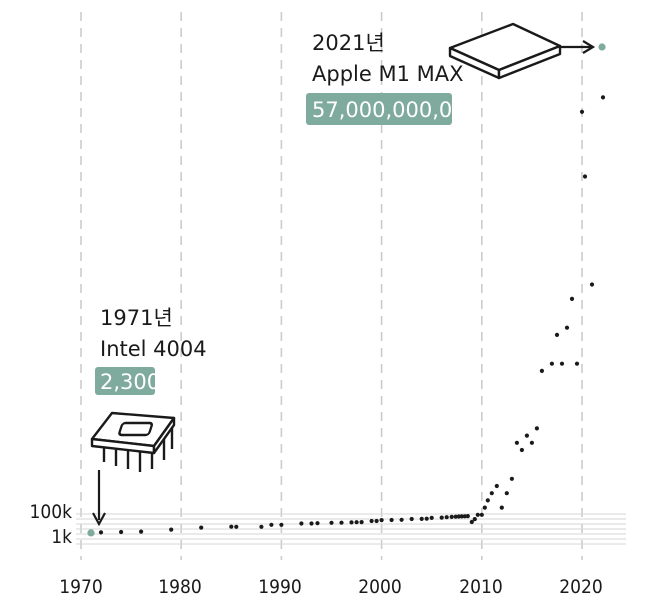 This screenshot has height=616, width=658. I want to click on annotation-intel-arrowhead, so click(99, 519).